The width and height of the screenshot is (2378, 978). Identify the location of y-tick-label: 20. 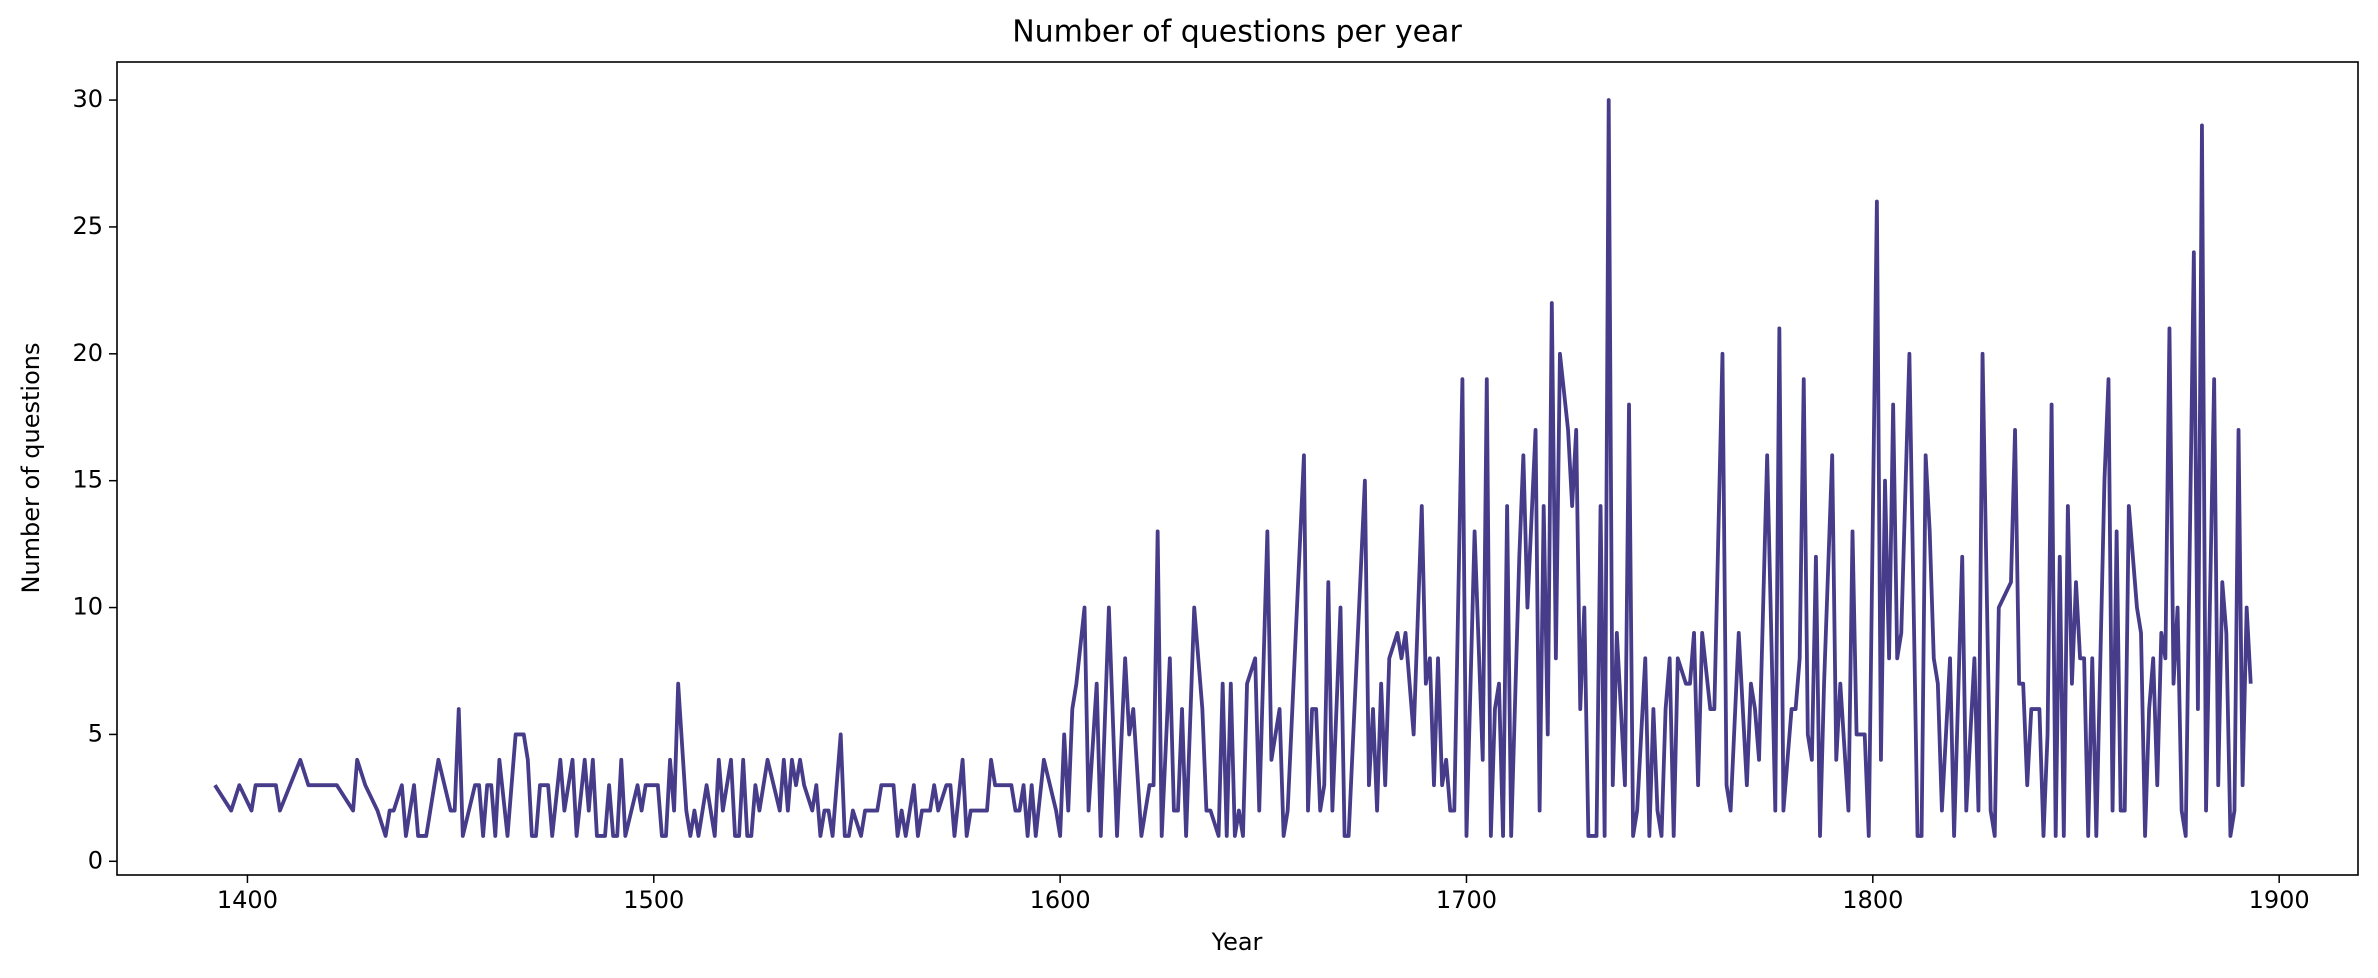
(87, 353).